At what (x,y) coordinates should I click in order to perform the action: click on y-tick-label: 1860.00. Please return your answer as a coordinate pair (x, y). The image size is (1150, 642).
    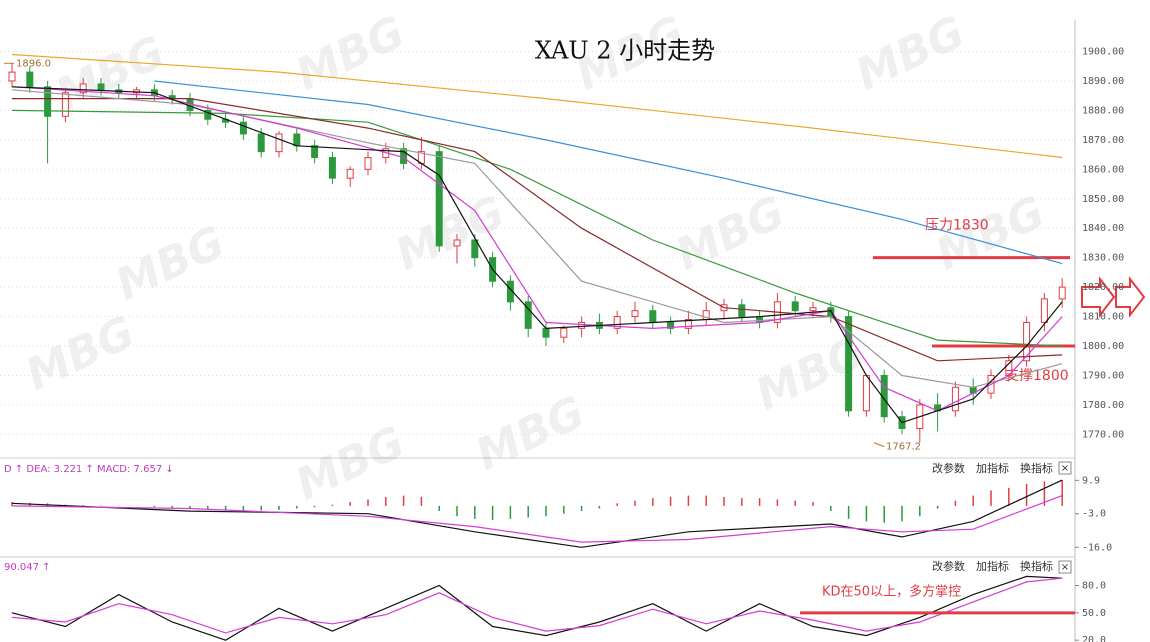
    Looking at the image, I should click on (1103, 169).